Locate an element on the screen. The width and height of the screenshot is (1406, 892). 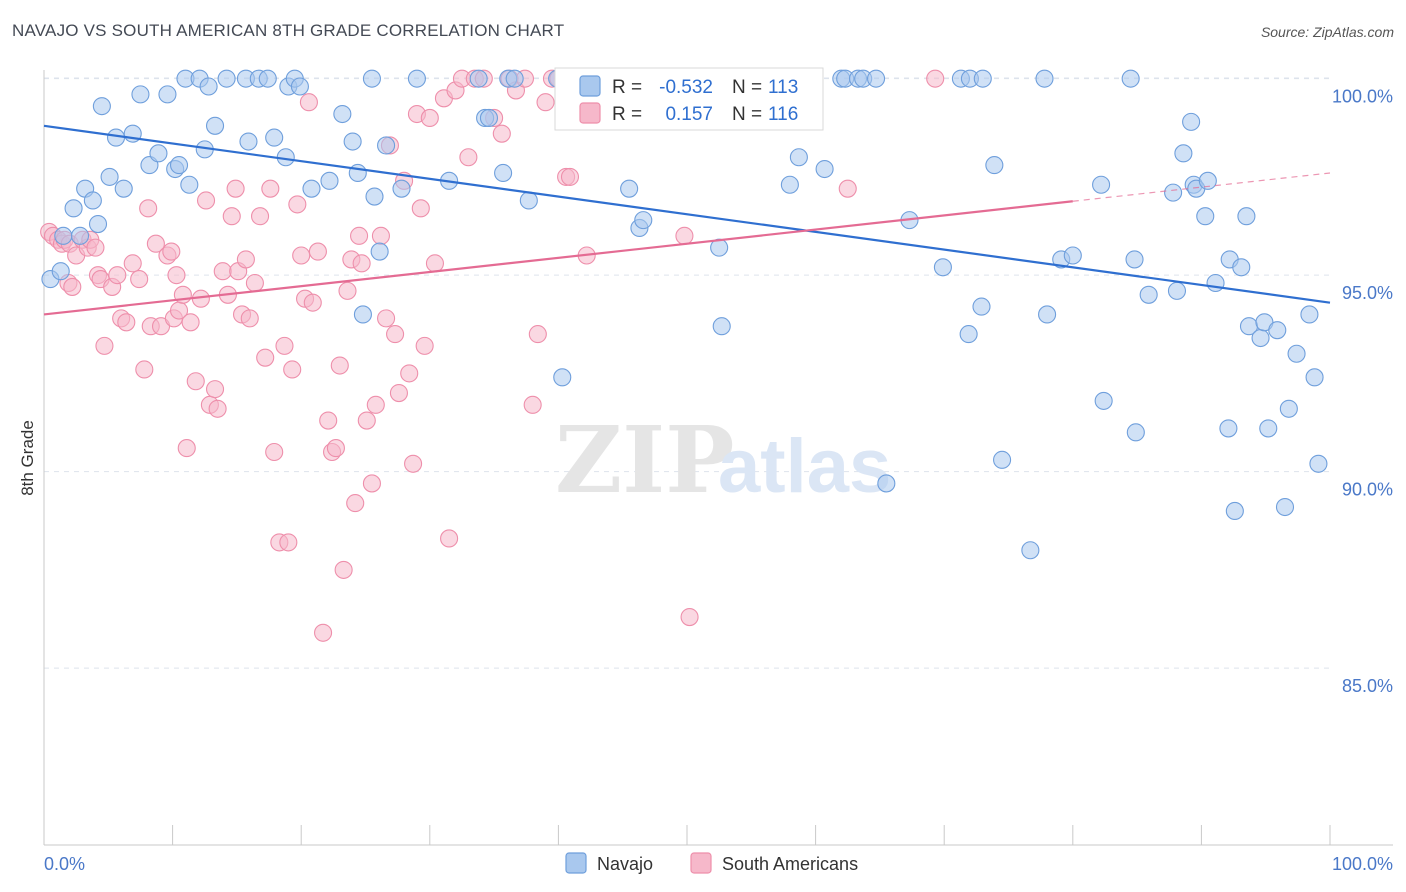
legend-n-value-1: 113 is located at coordinates (783, 87).